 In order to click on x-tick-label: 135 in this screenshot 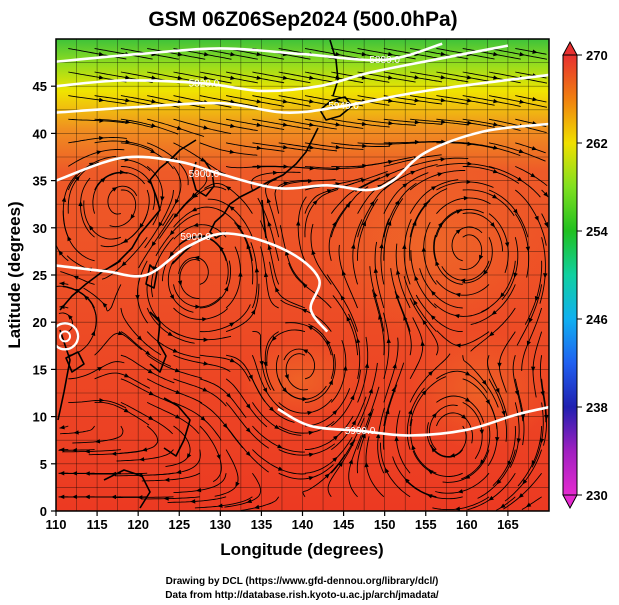, I will do `click(262, 524)`.